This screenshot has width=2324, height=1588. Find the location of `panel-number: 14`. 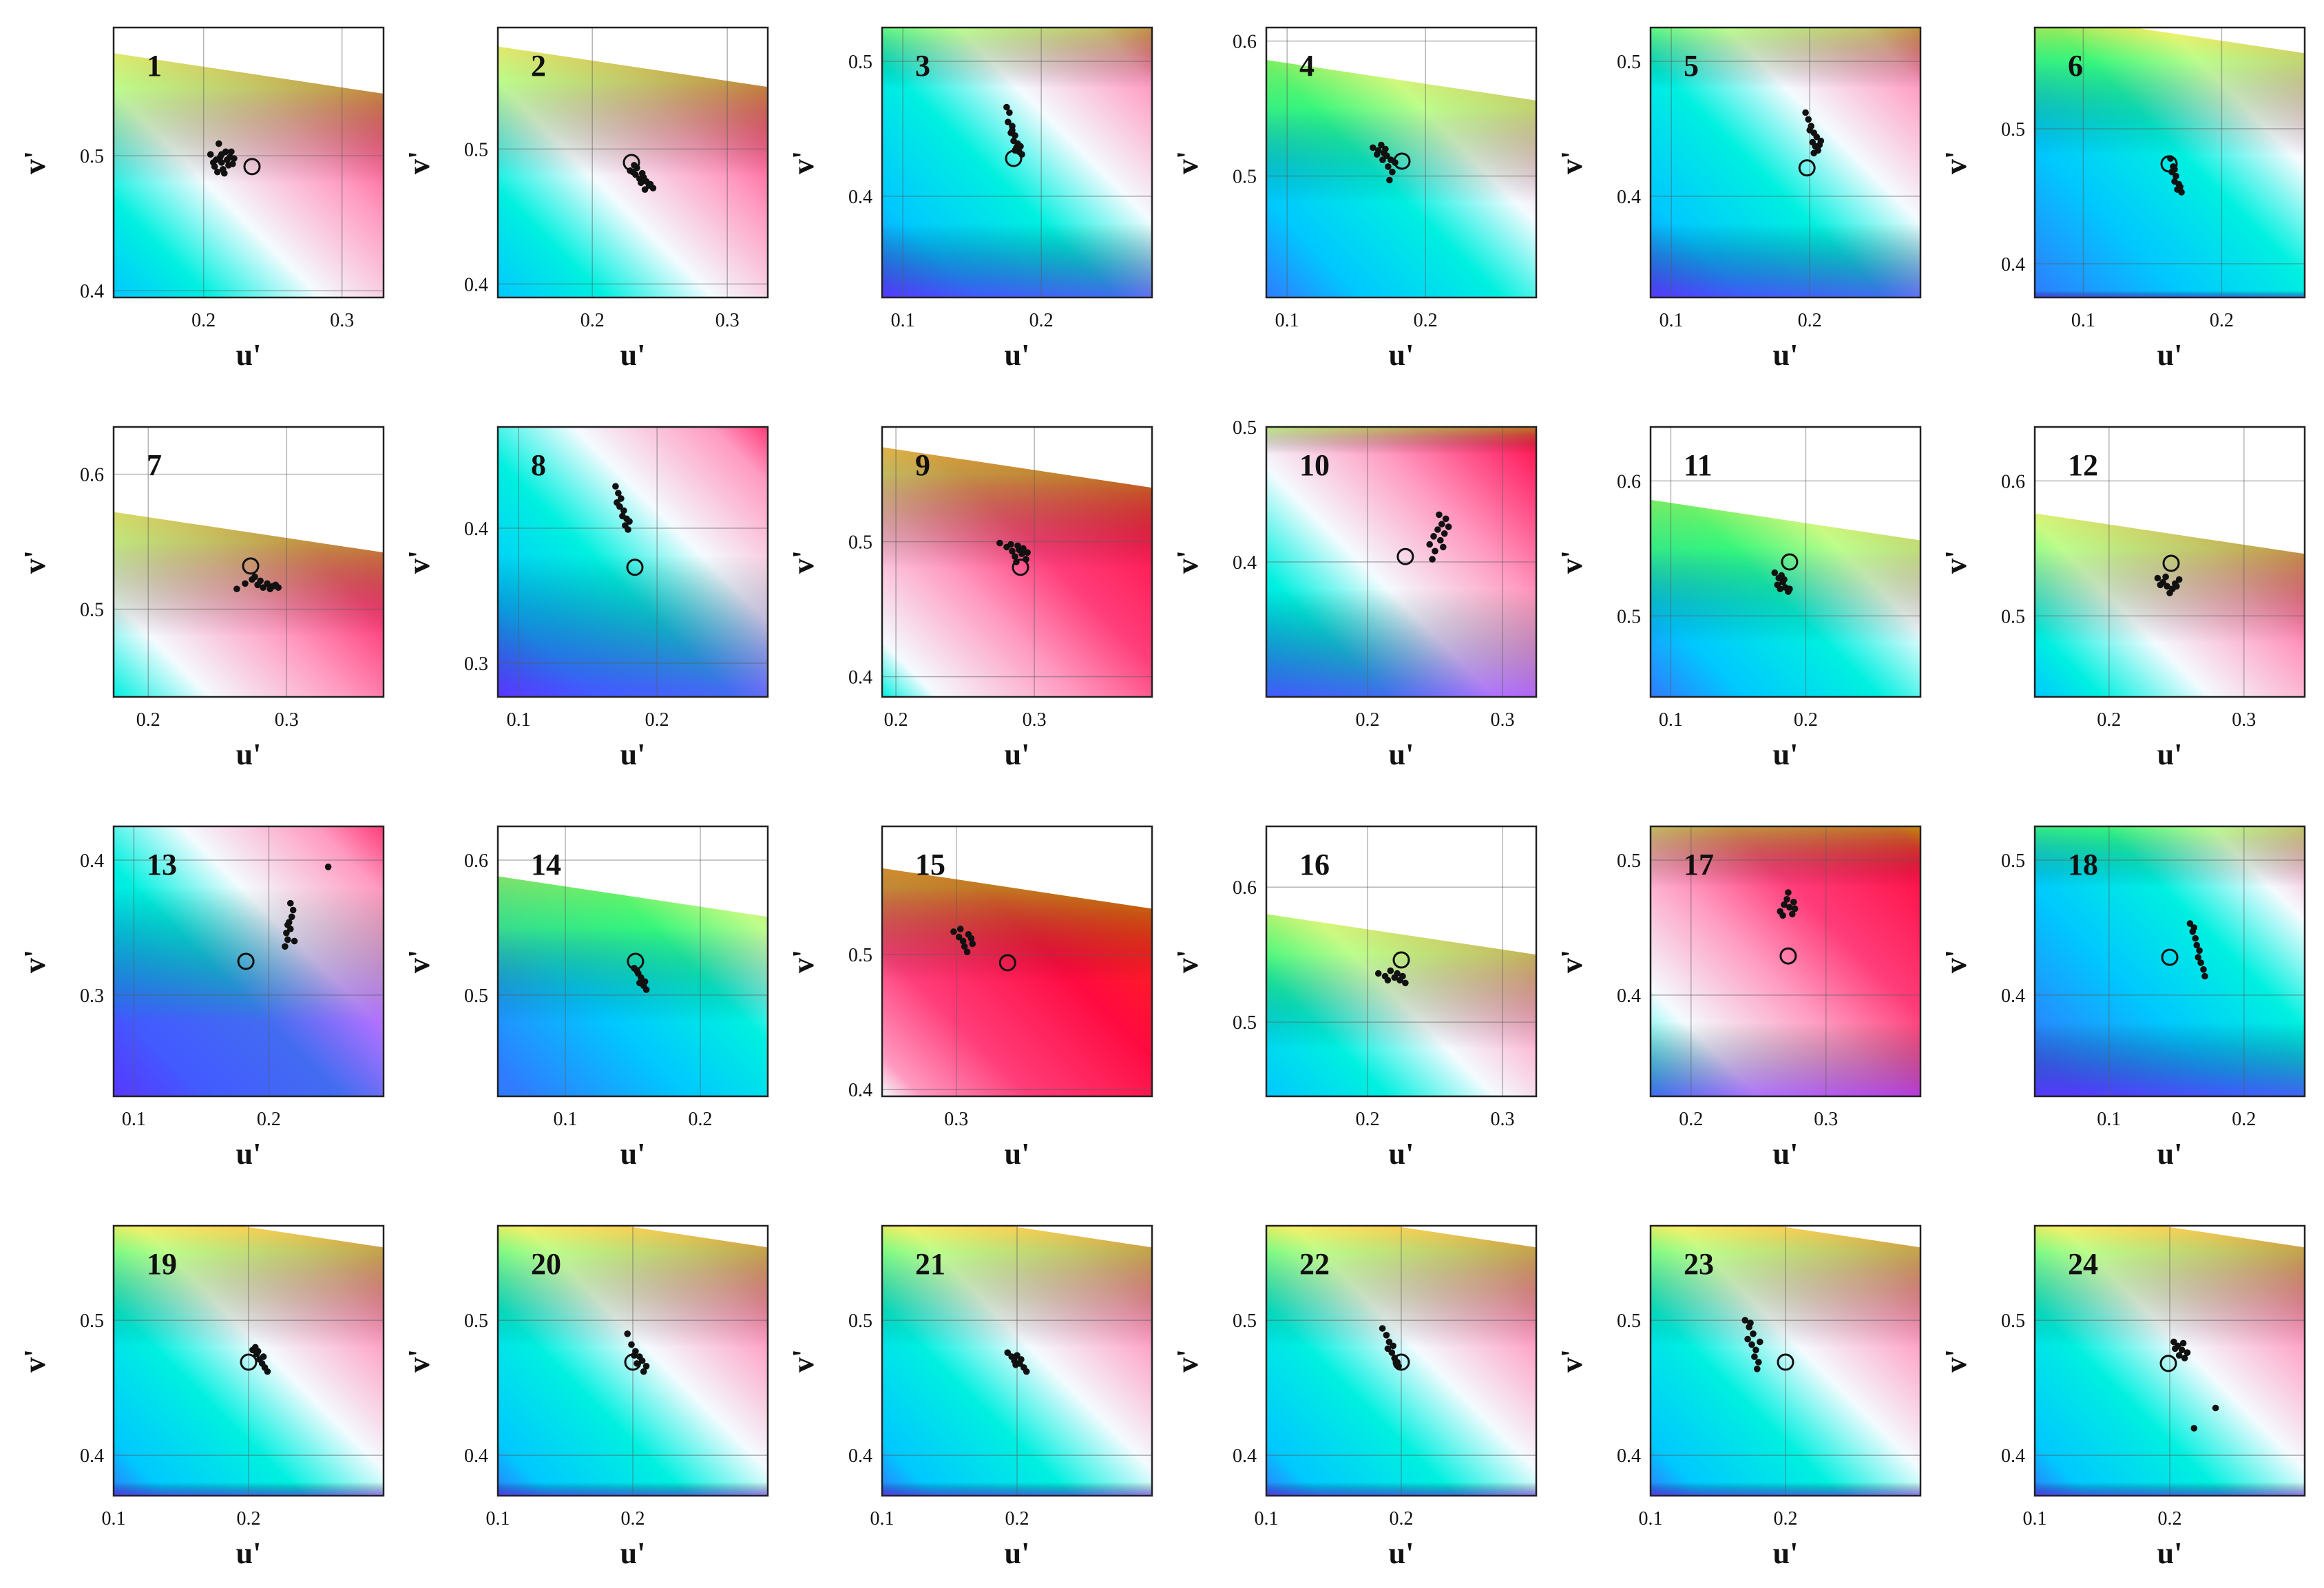

panel-number: 14 is located at coordinates (546, 865).